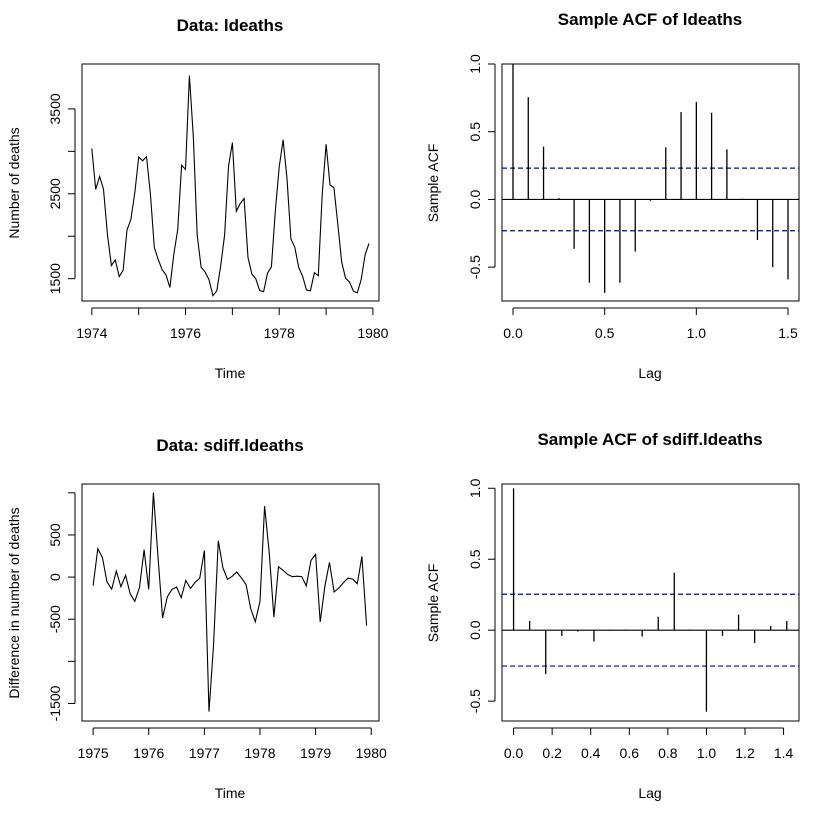 Image resolution: width=831 pixels, height=817 pixels. What do you see at coordinates (315, 753) in the screenshot?
I see `x-tick-label: 1979` at bounding box center [315, 753].